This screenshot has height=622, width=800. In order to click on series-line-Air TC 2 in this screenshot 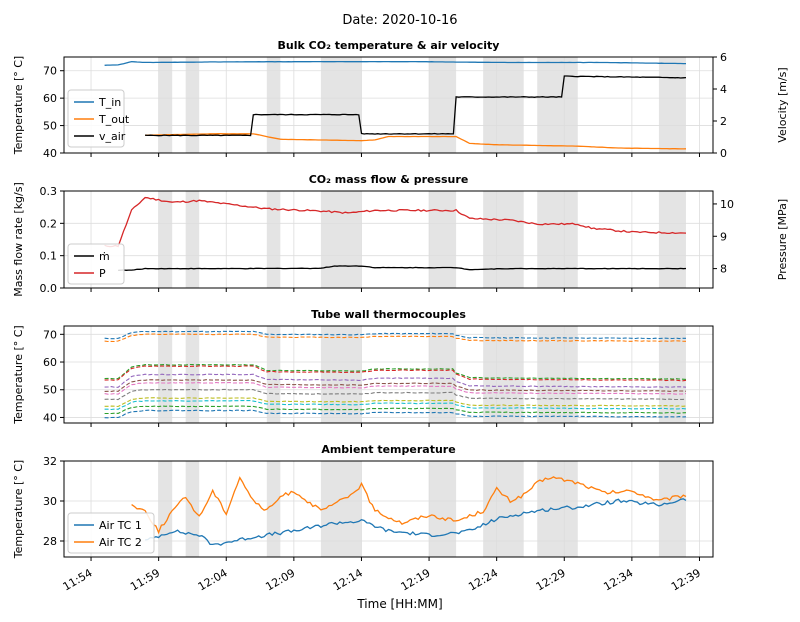, I will do `click(409, 505)`.